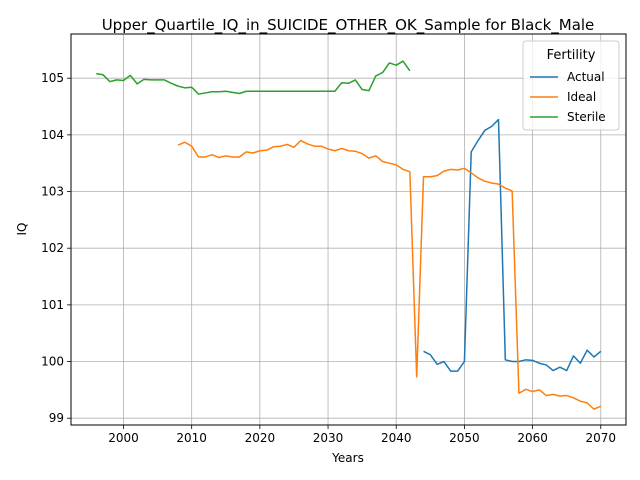 This screenshot has width=640, height=480. Describe the element at coordinates (571, 55) in the screenshot. I see `legend-title: Fertility` at that location.